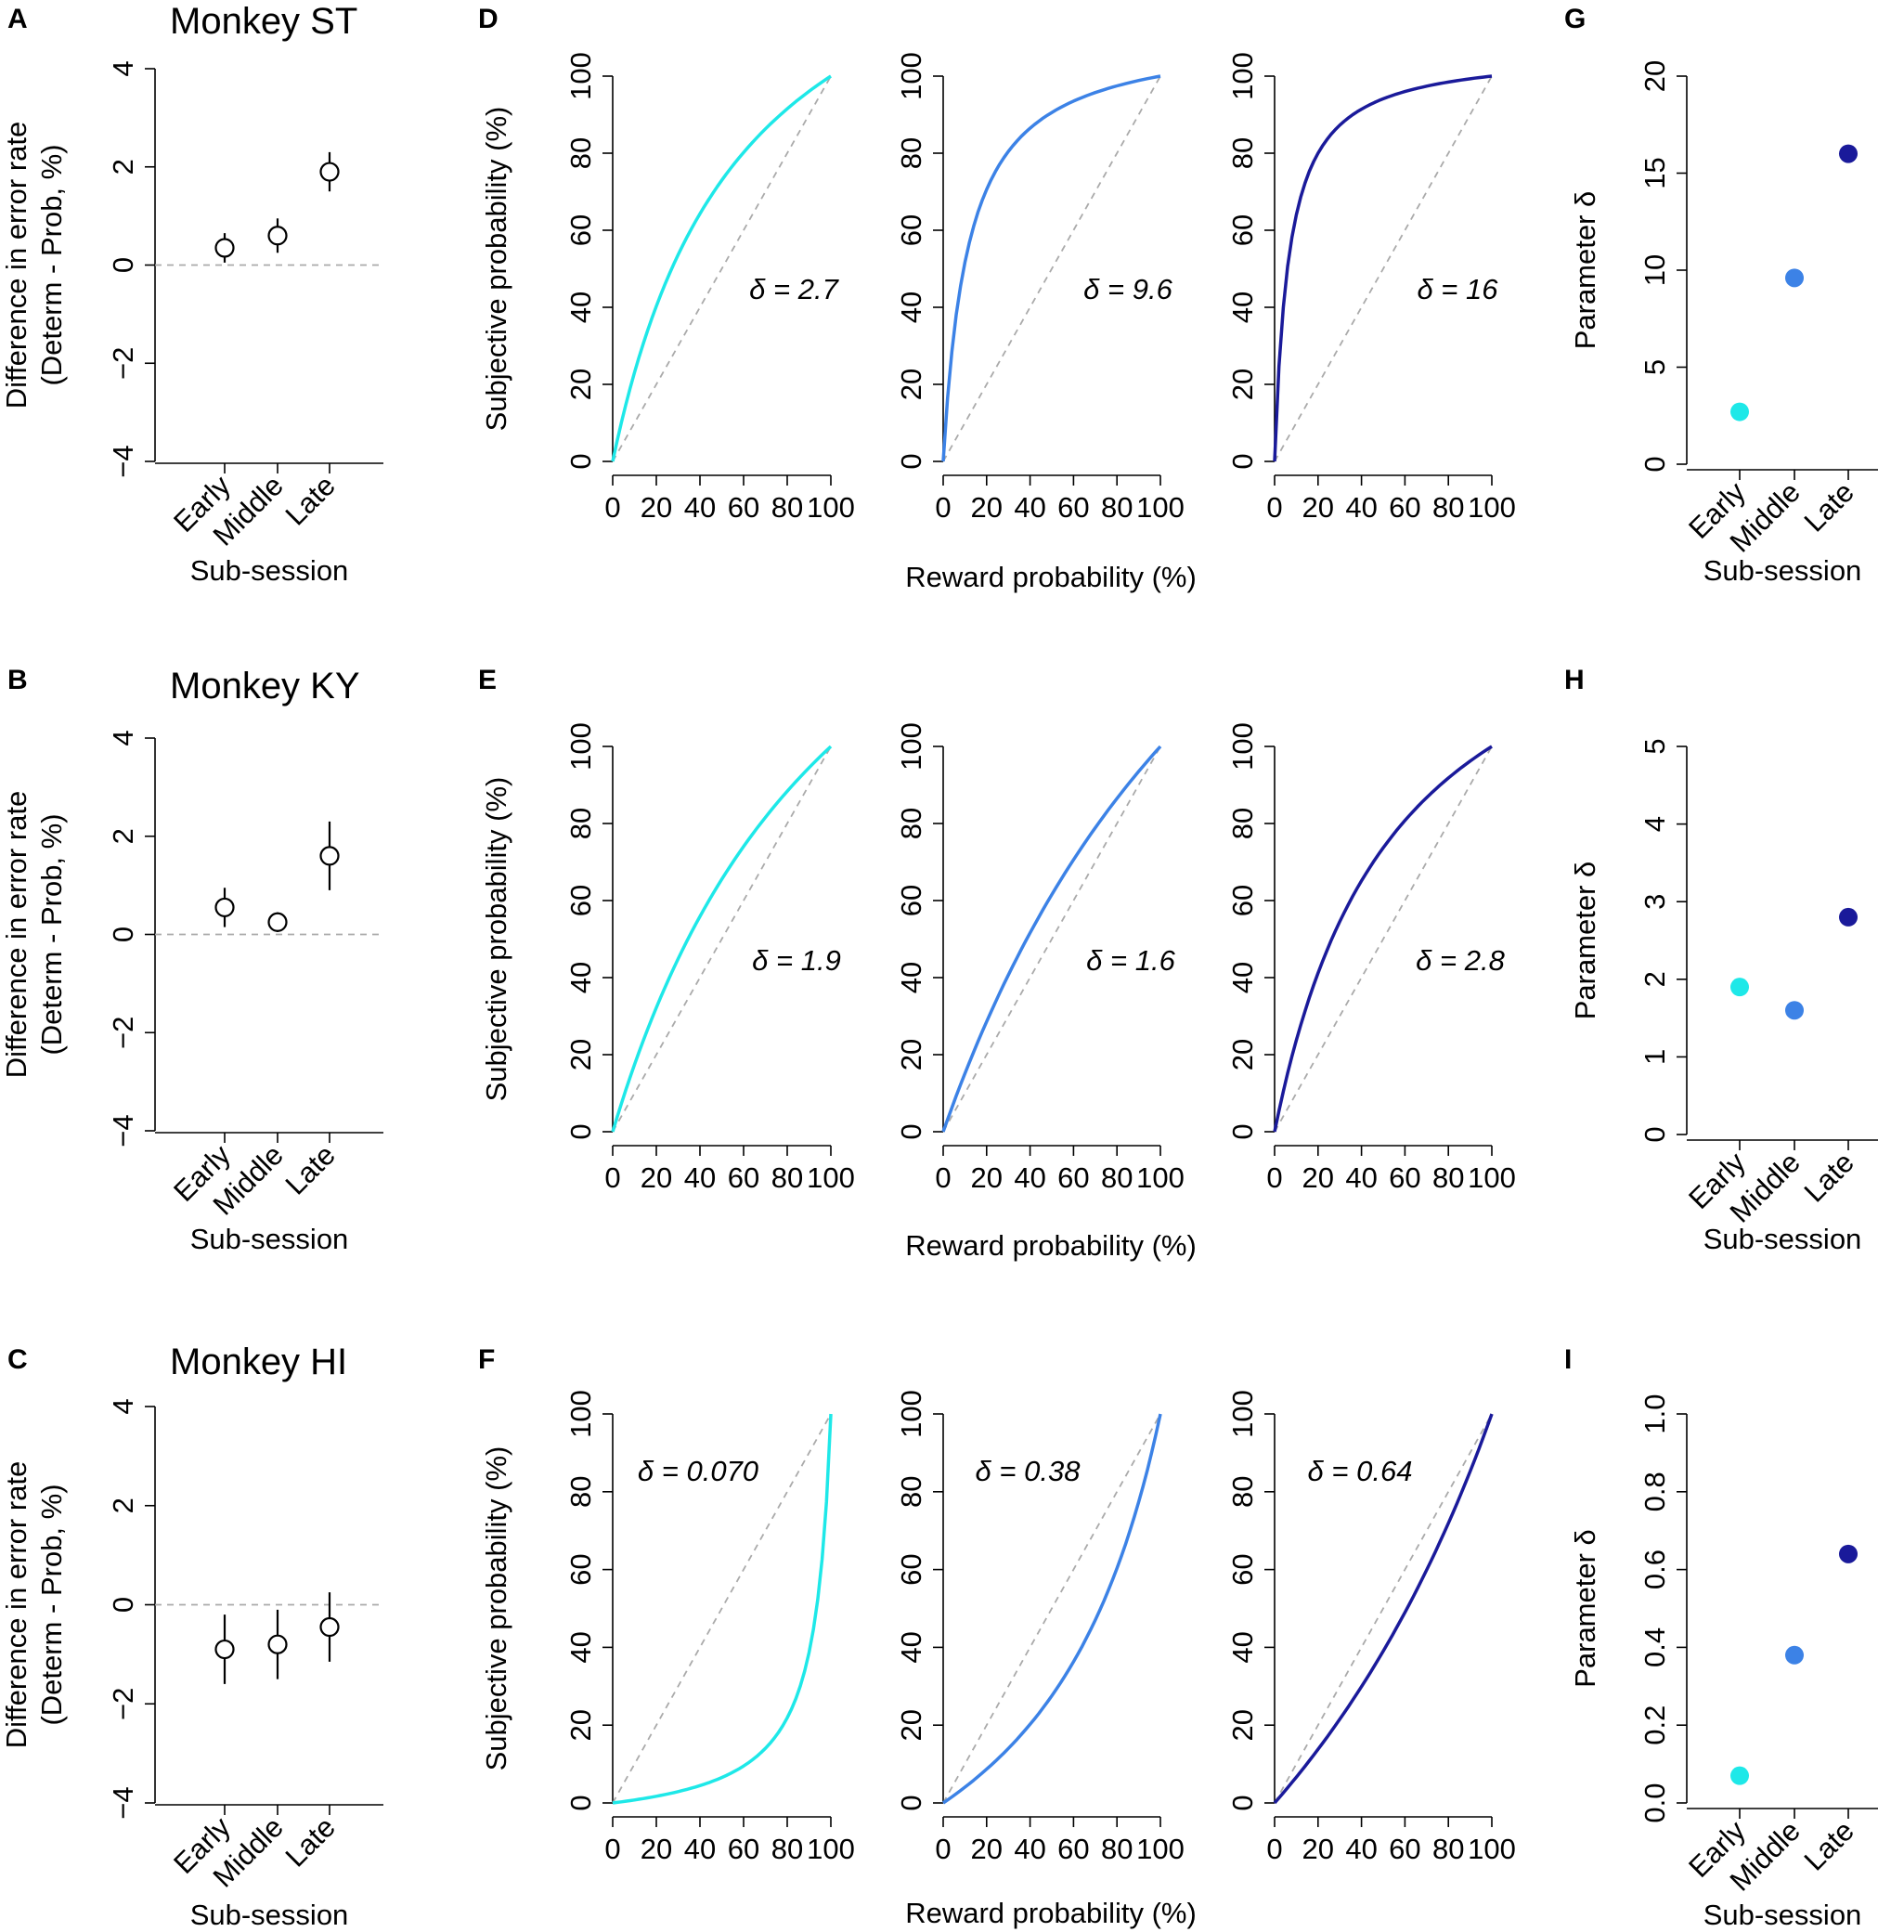 The height and width of the screenshot is (1932, 1904). I want to click on y-tick-label: 2, so click(1654, 979).